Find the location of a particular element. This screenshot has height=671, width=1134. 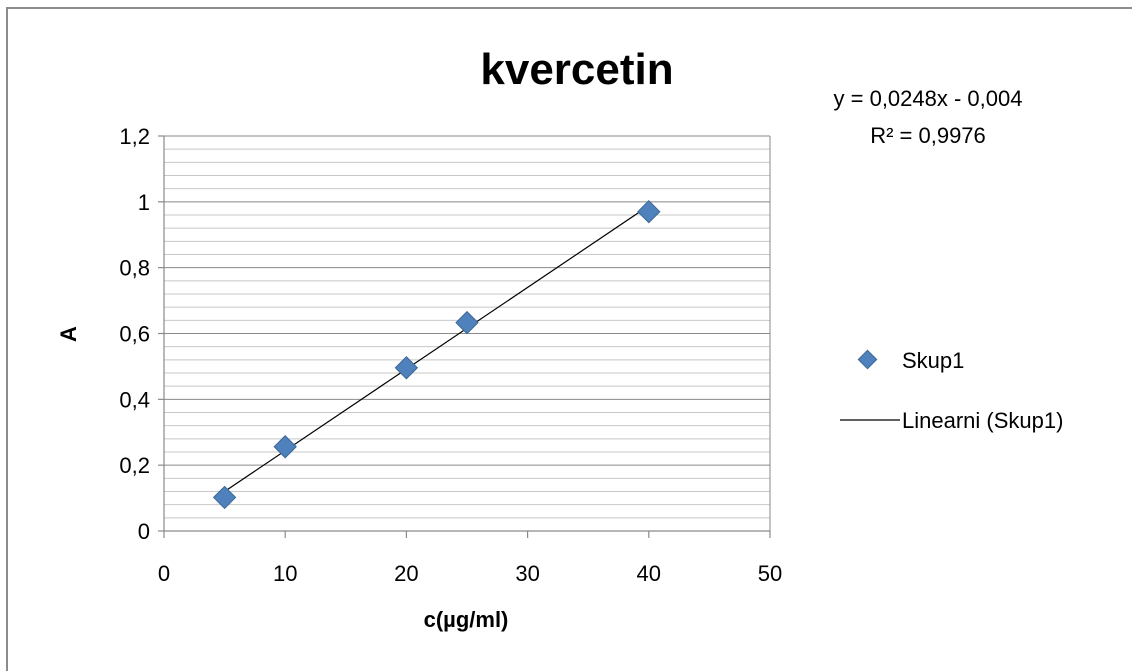

chart-title: kvercetin is located at coordinates (576, 69).